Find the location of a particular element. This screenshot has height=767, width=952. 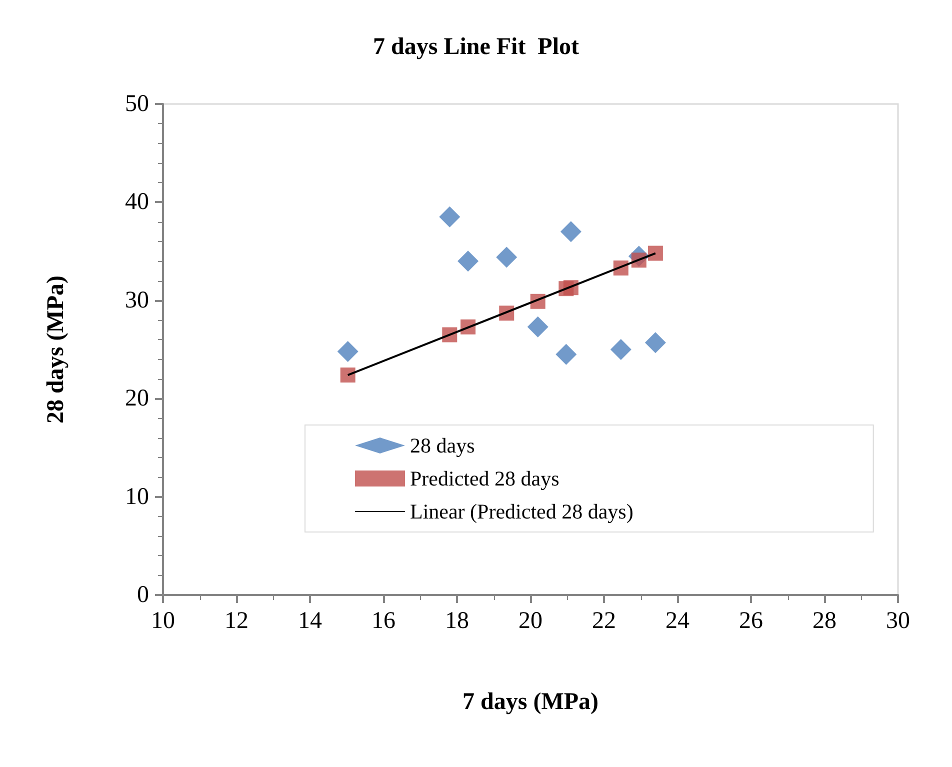

x-tick-label: 28 is located at coordinates (824, 621).